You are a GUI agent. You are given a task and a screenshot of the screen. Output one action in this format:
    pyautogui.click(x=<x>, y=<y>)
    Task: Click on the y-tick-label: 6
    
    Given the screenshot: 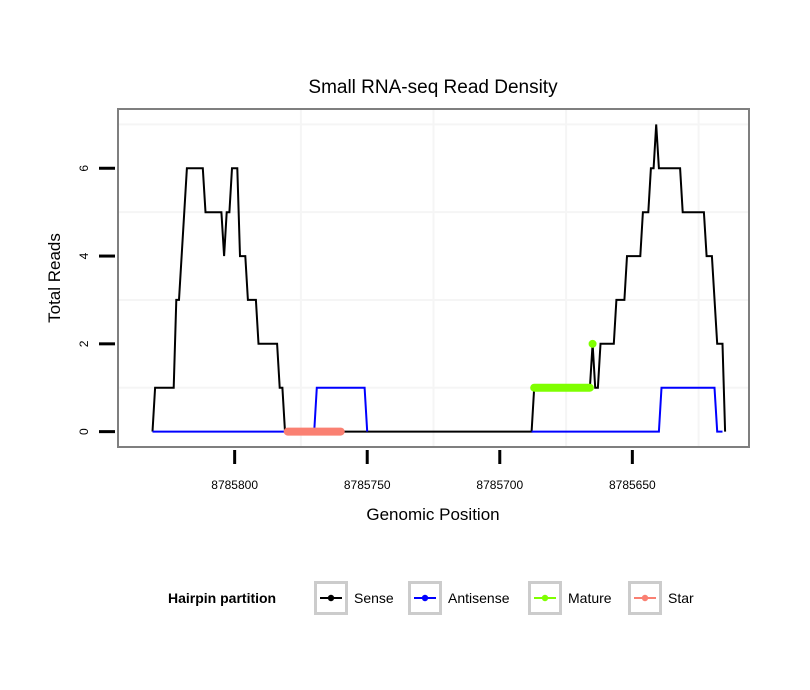 What is the action you would take?
    pyautogui.click(x=84, y=168)
    